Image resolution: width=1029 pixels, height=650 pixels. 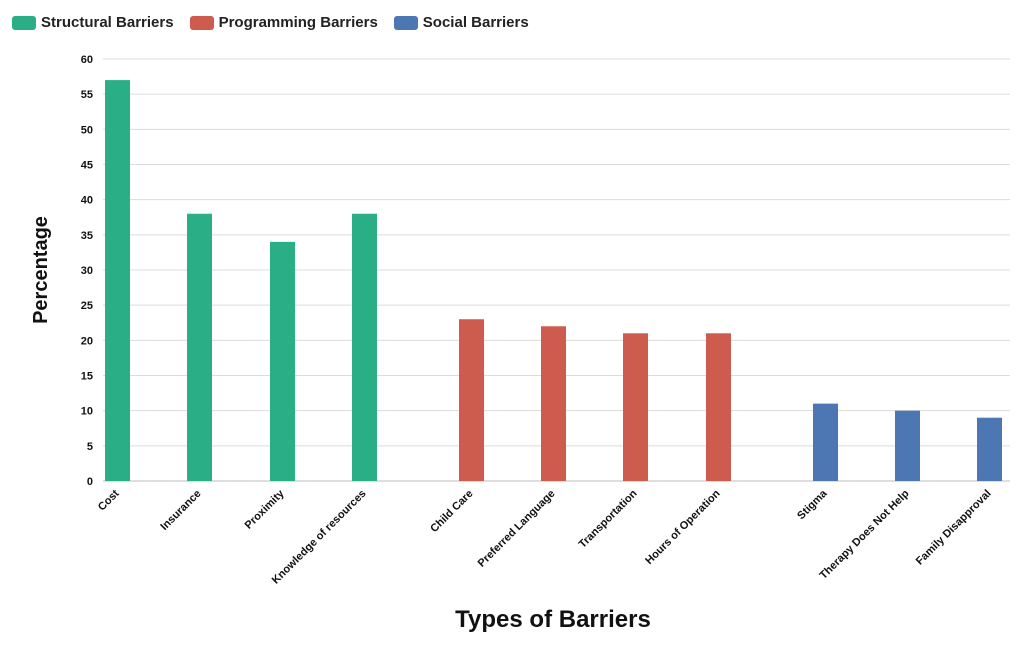 I want to click on y-tick-label: 60, so click(x=87, y=60).